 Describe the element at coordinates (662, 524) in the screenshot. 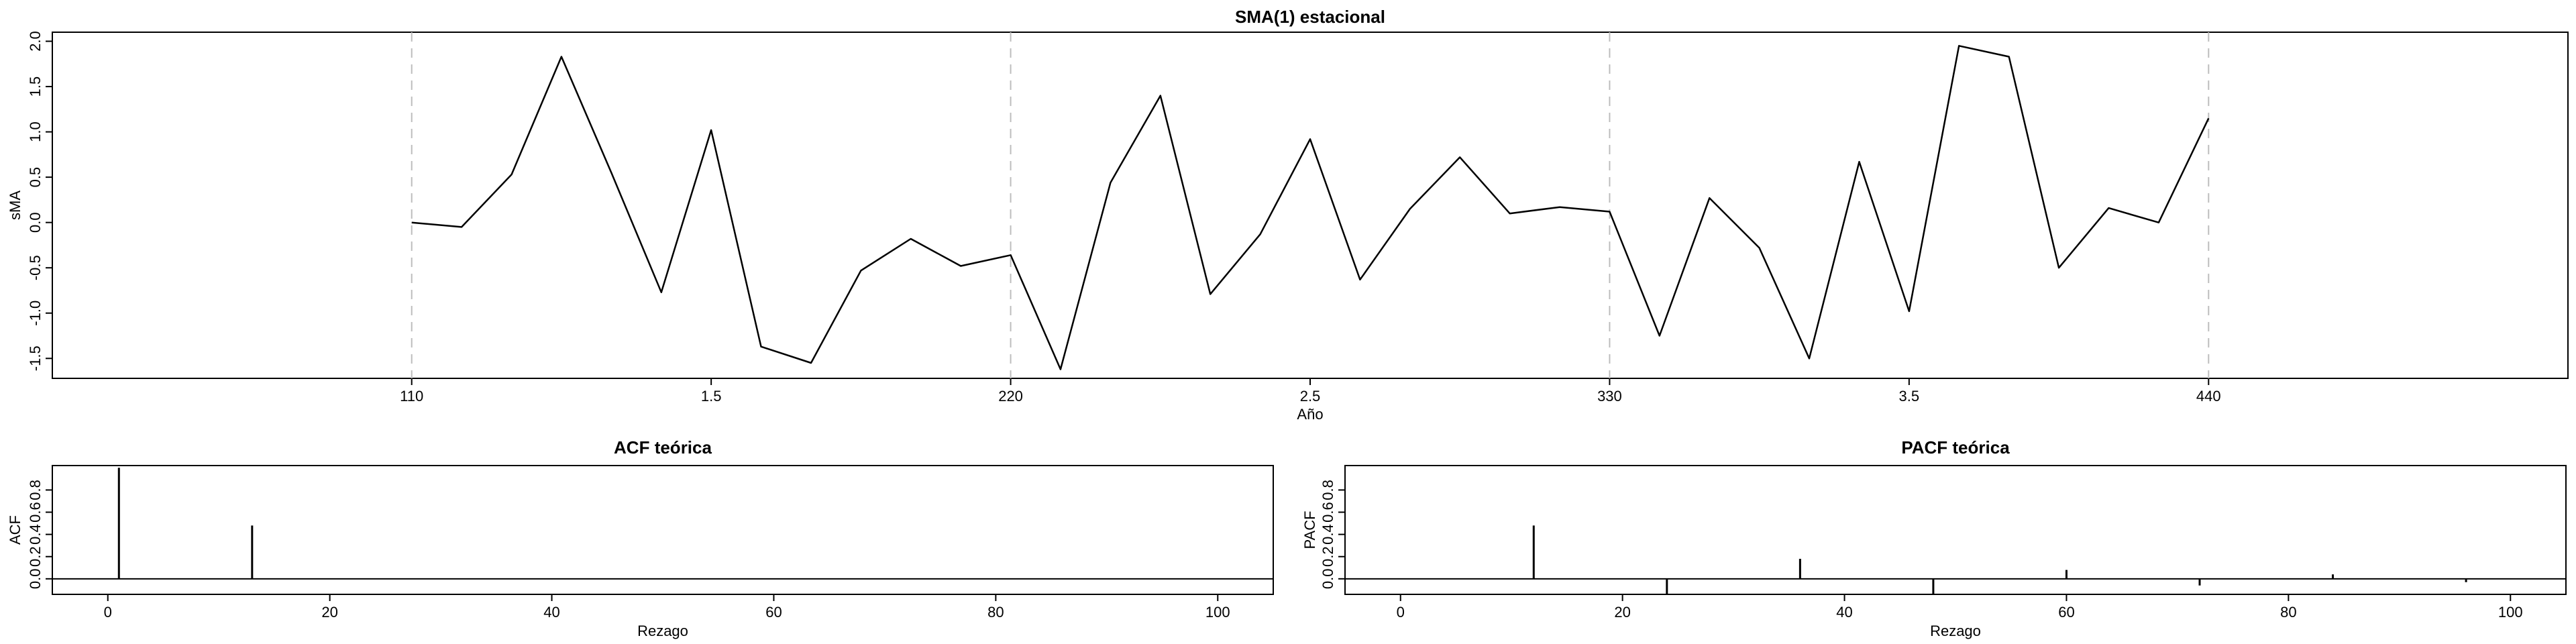

I see `acf-bars` at that location.